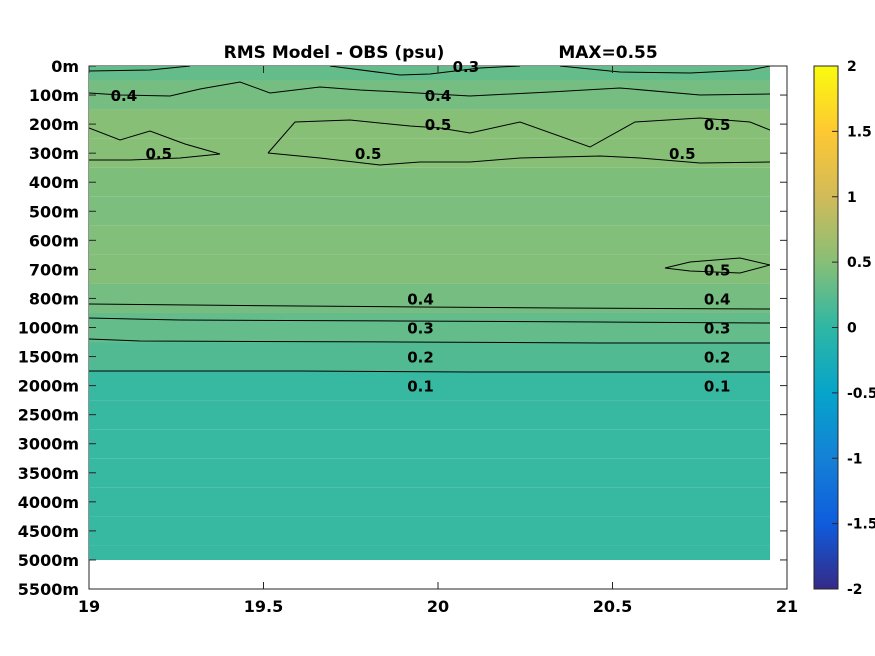 The height and width of the screenshot is (656, 875). What do you see at coordinates (612, 606) in the screenshot?
I see `x-tick-label: 20.5` at bounding box center [612, 606].